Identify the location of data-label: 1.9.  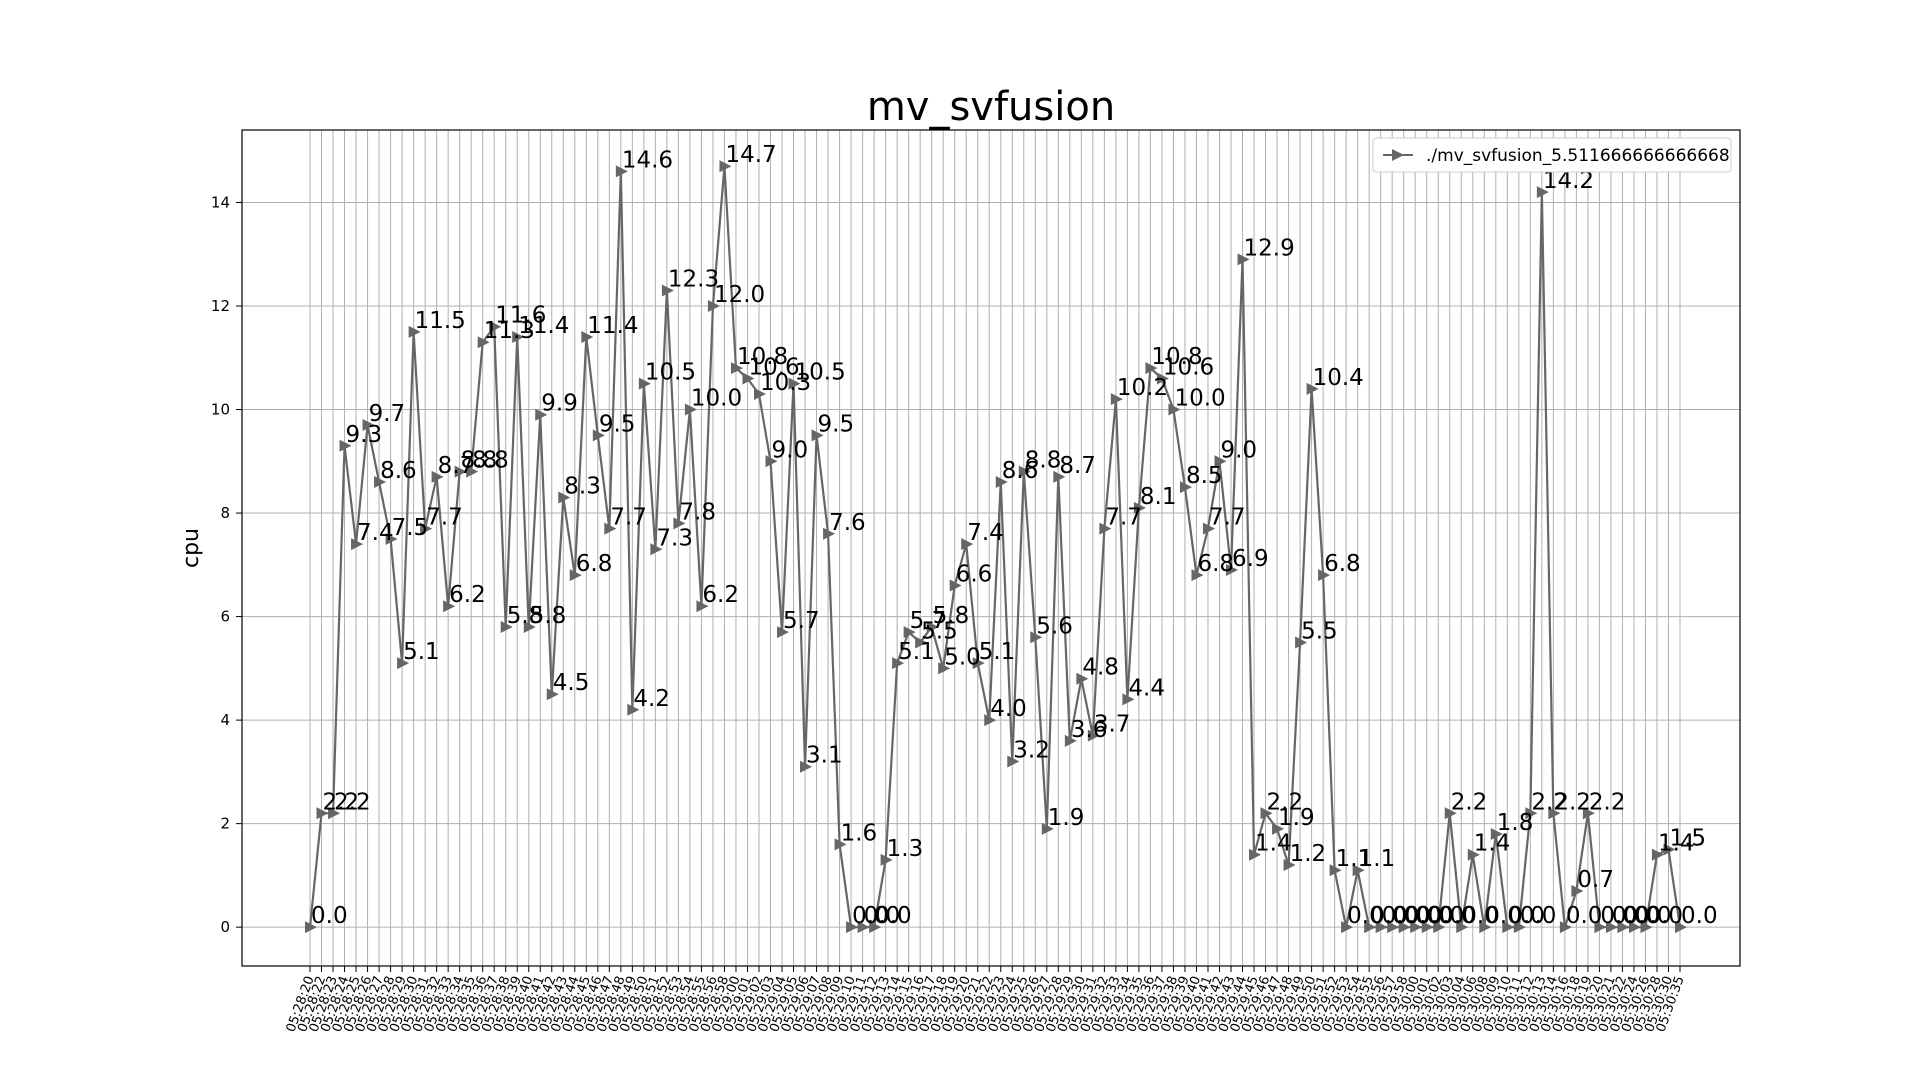
(1066, 818).